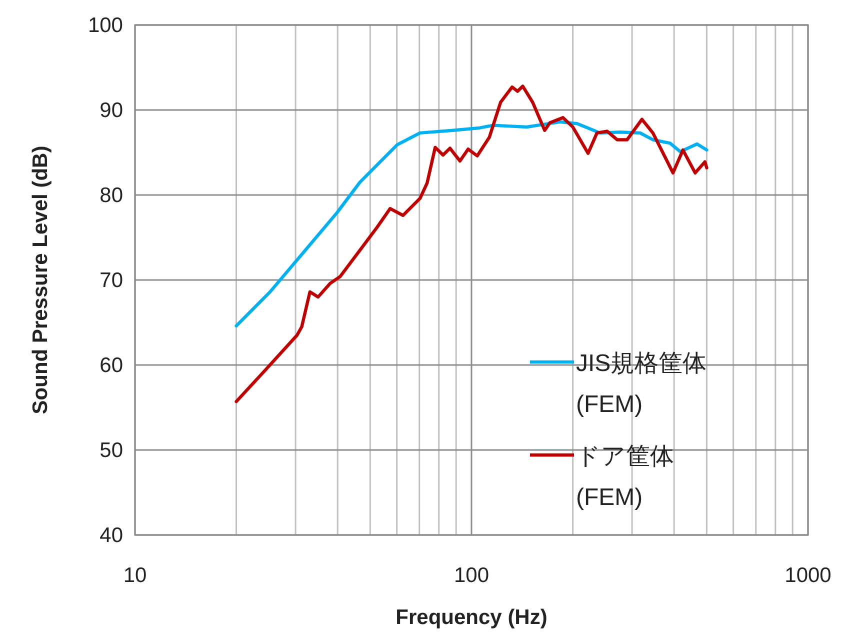 This screenshot has width=846, height=633. Describe the element at coordinates (472, 575) in the screenshot. I see `x-tick-label: 100` at that location.